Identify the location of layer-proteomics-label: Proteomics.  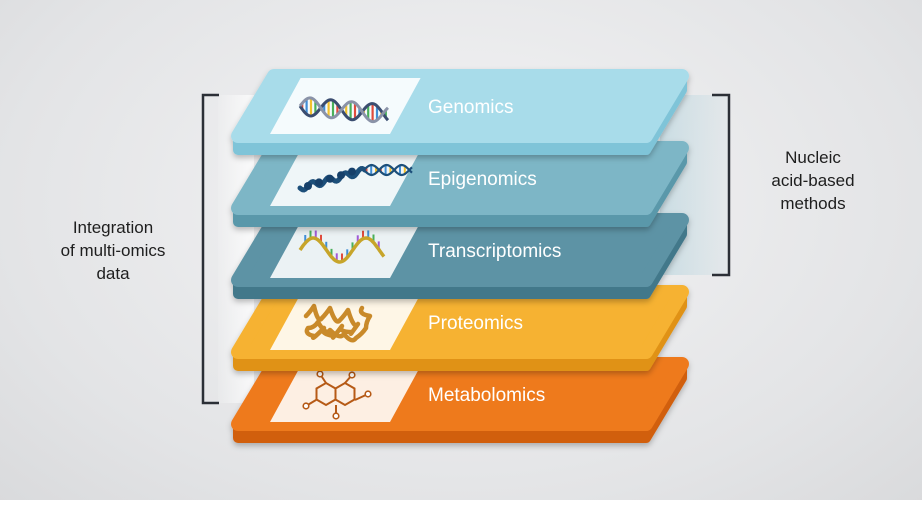
(475, 323).